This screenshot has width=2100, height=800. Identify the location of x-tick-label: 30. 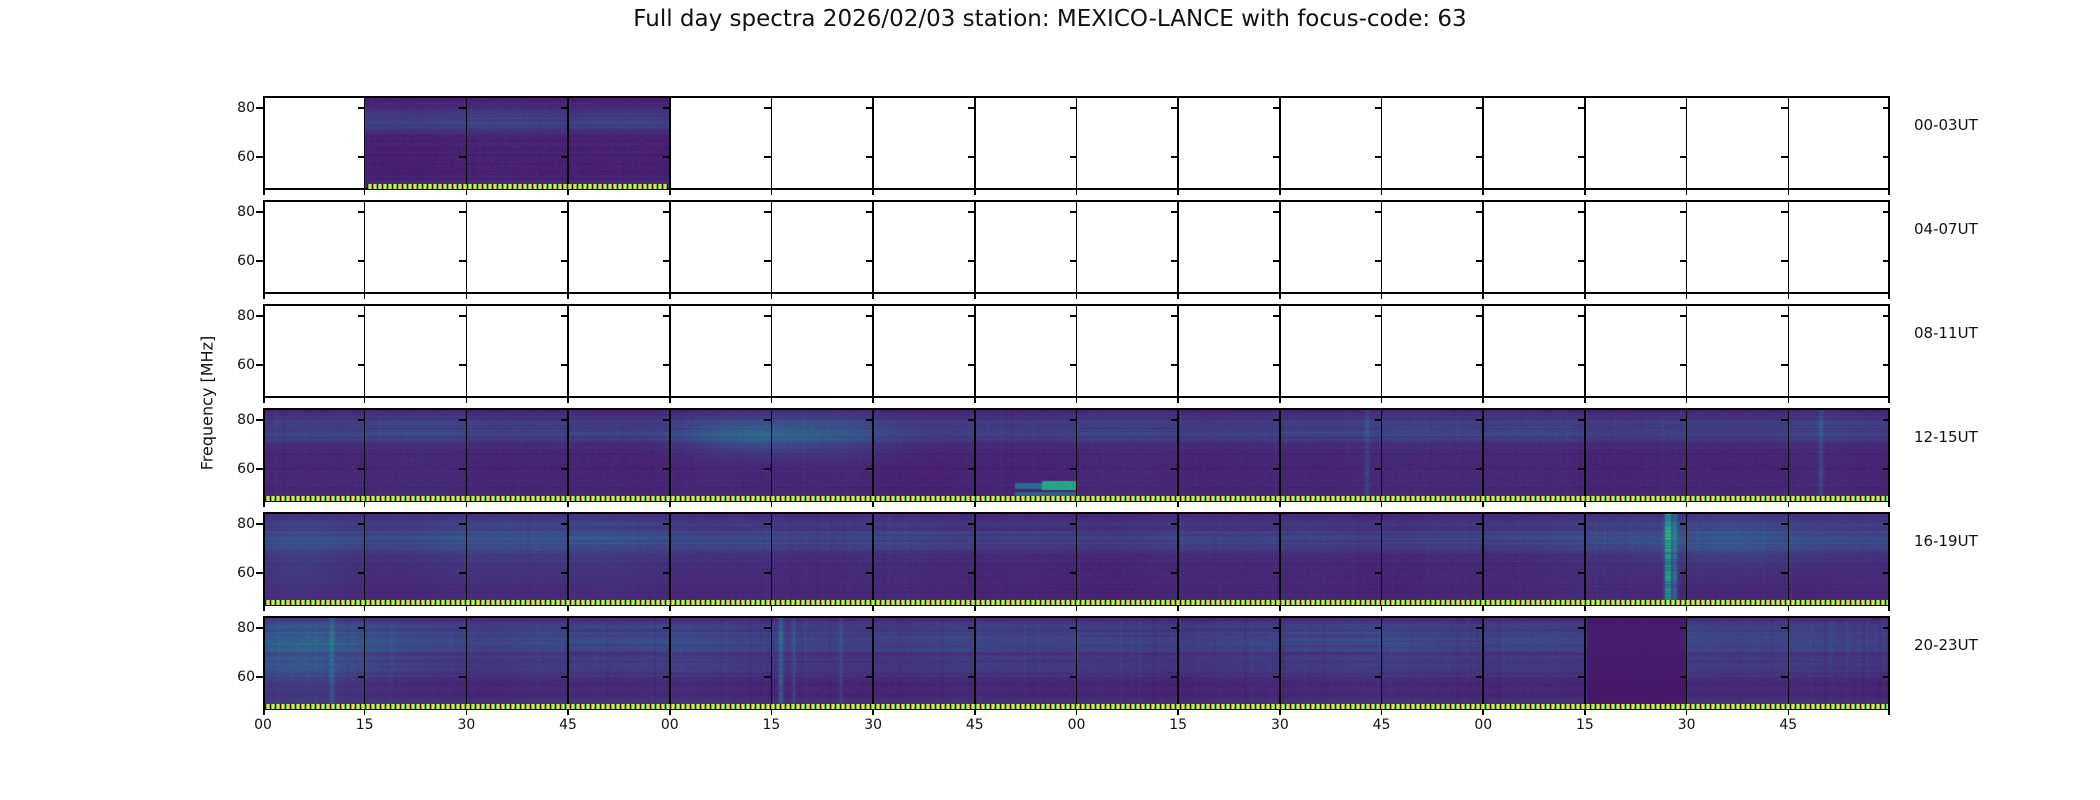
(873, 725).